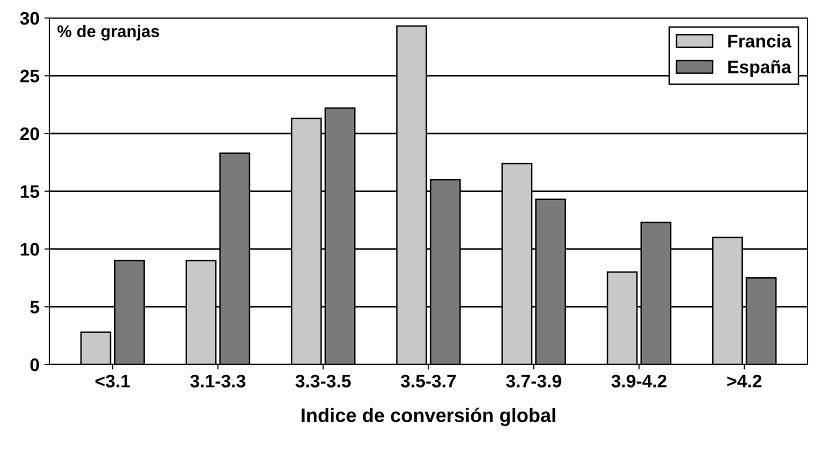  Describe the element at coordinates (760, 68) in the screenshot. I see `legend-label: España` at that location.